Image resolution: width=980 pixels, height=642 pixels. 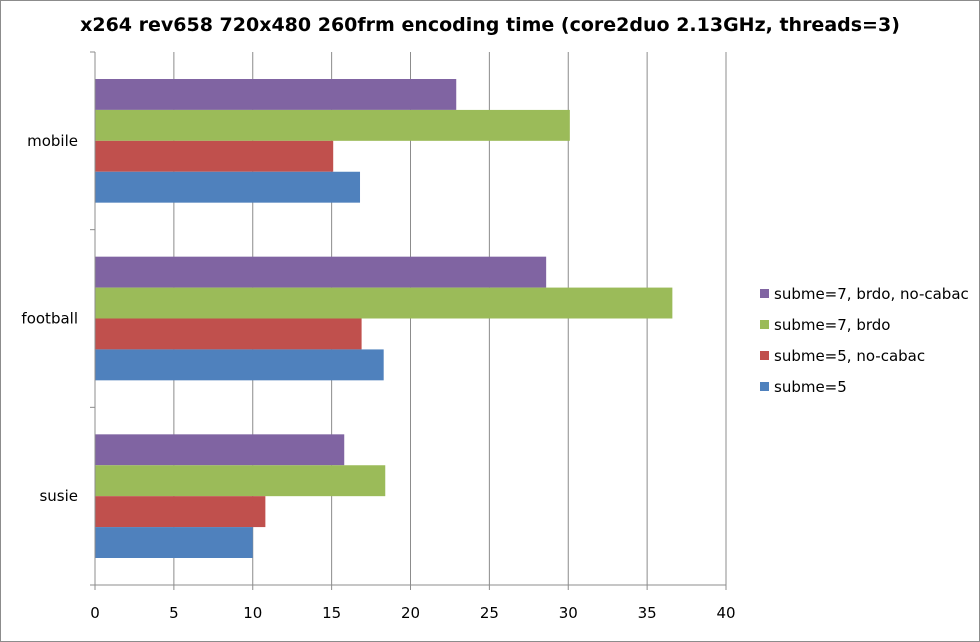 What do you see at coordinates (95, 613) in the screenshot?
I see `x-tick-label: 0` at bounding box center [95, 613].